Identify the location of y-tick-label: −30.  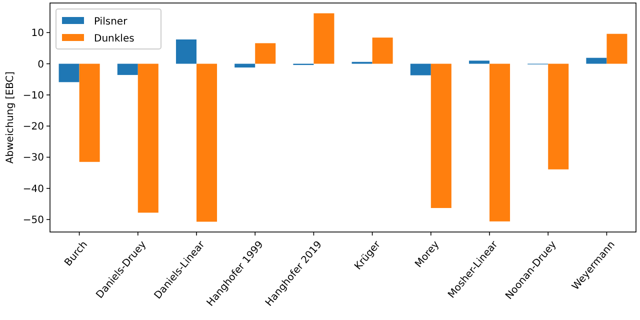
(33, 158).